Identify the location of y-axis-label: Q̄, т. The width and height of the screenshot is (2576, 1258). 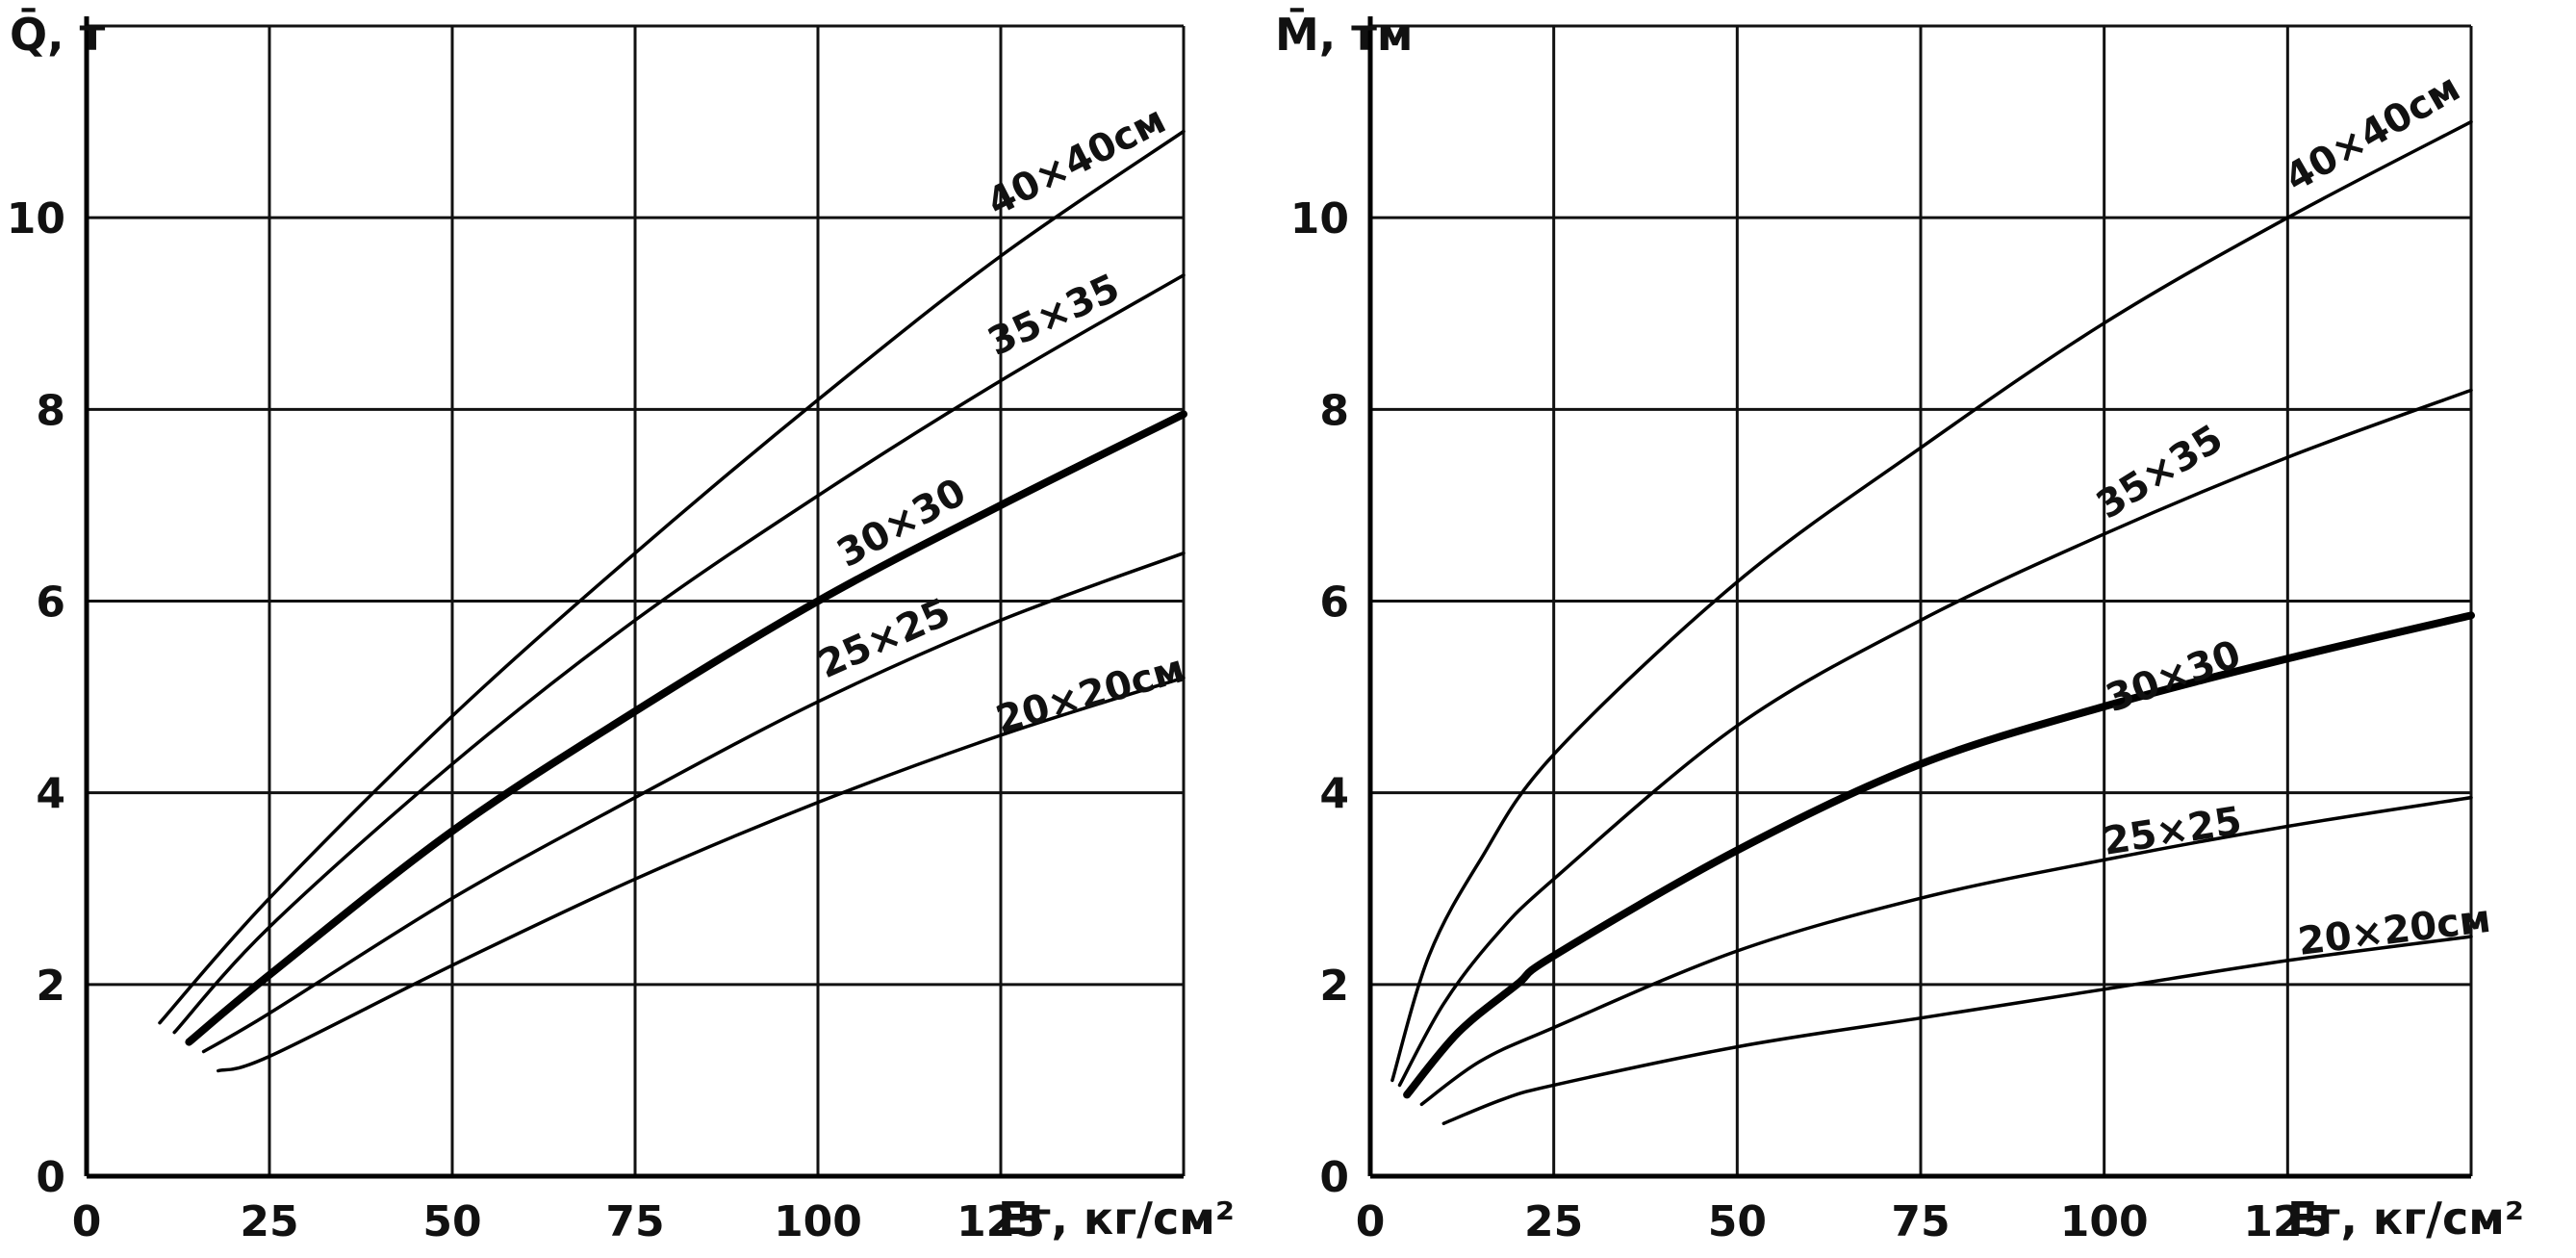
(58, 34).